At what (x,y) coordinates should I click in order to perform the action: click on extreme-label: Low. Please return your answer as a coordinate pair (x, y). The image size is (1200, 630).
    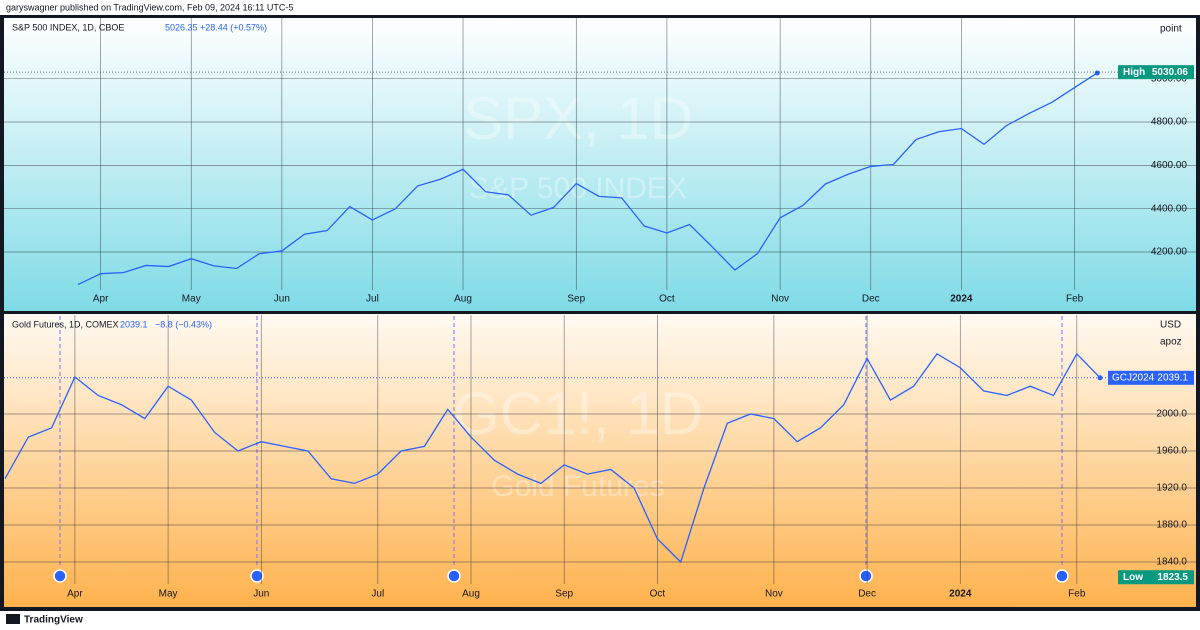
    Looking at the image, I should click on (1133, 577).